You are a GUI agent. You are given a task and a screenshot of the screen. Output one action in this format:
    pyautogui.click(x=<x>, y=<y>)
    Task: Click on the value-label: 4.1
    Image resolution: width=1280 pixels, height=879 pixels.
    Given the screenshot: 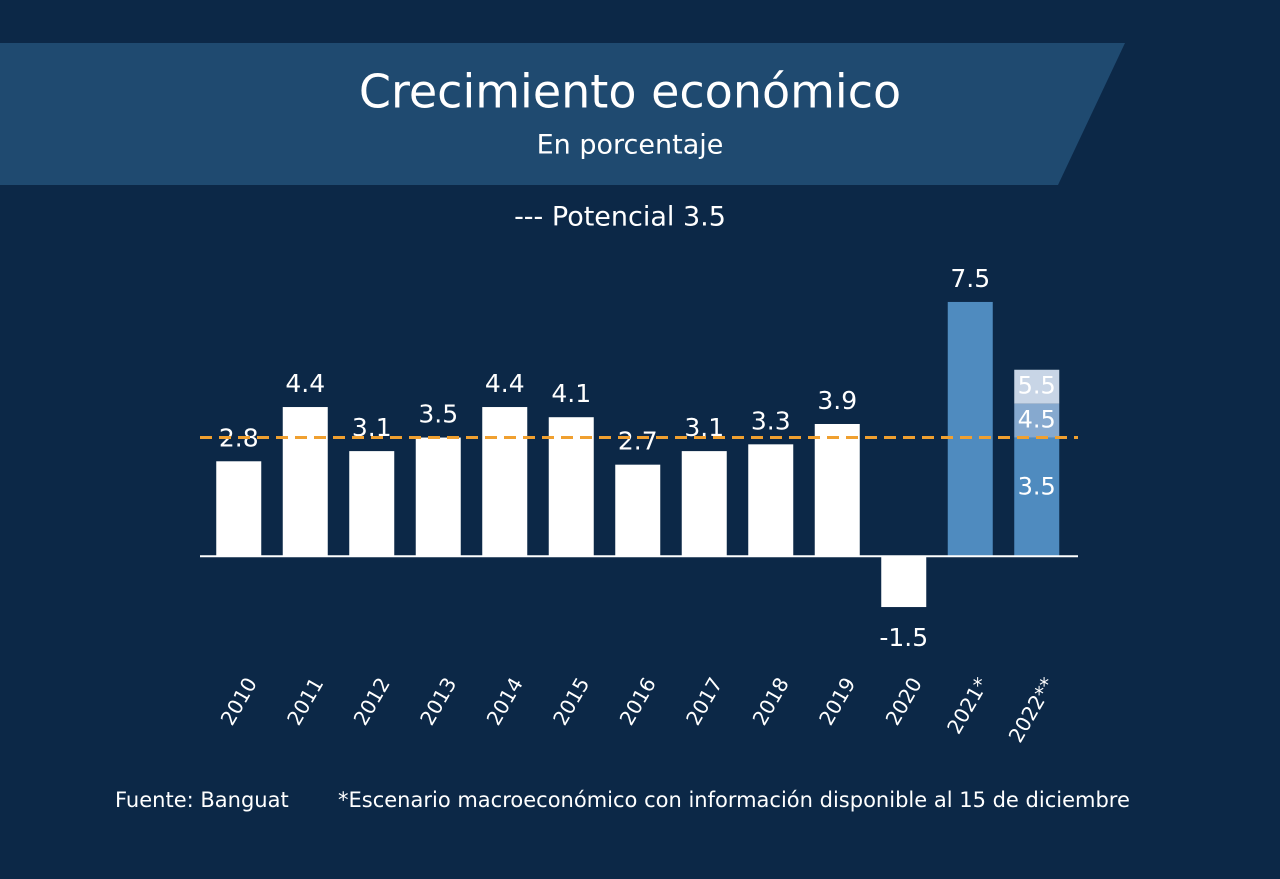 What is the action you would take?
    pyautogui.click(x=571, y=393)
    